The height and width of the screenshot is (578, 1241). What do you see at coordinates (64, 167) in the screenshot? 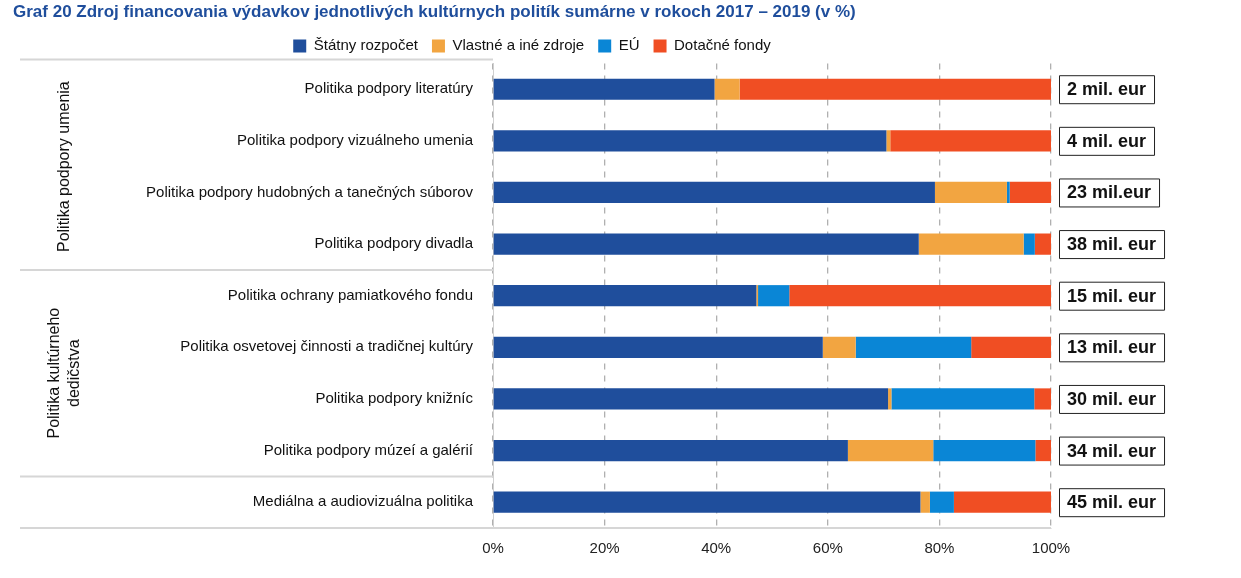
I see `text: Politika podpory umenia` at bounding box center [64, 167].